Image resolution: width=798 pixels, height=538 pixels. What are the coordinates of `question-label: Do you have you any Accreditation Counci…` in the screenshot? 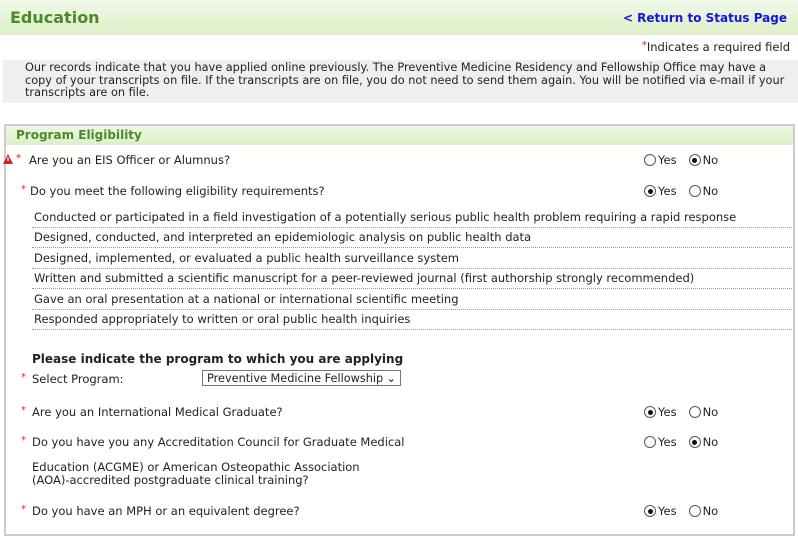 It's located at (218, 442).